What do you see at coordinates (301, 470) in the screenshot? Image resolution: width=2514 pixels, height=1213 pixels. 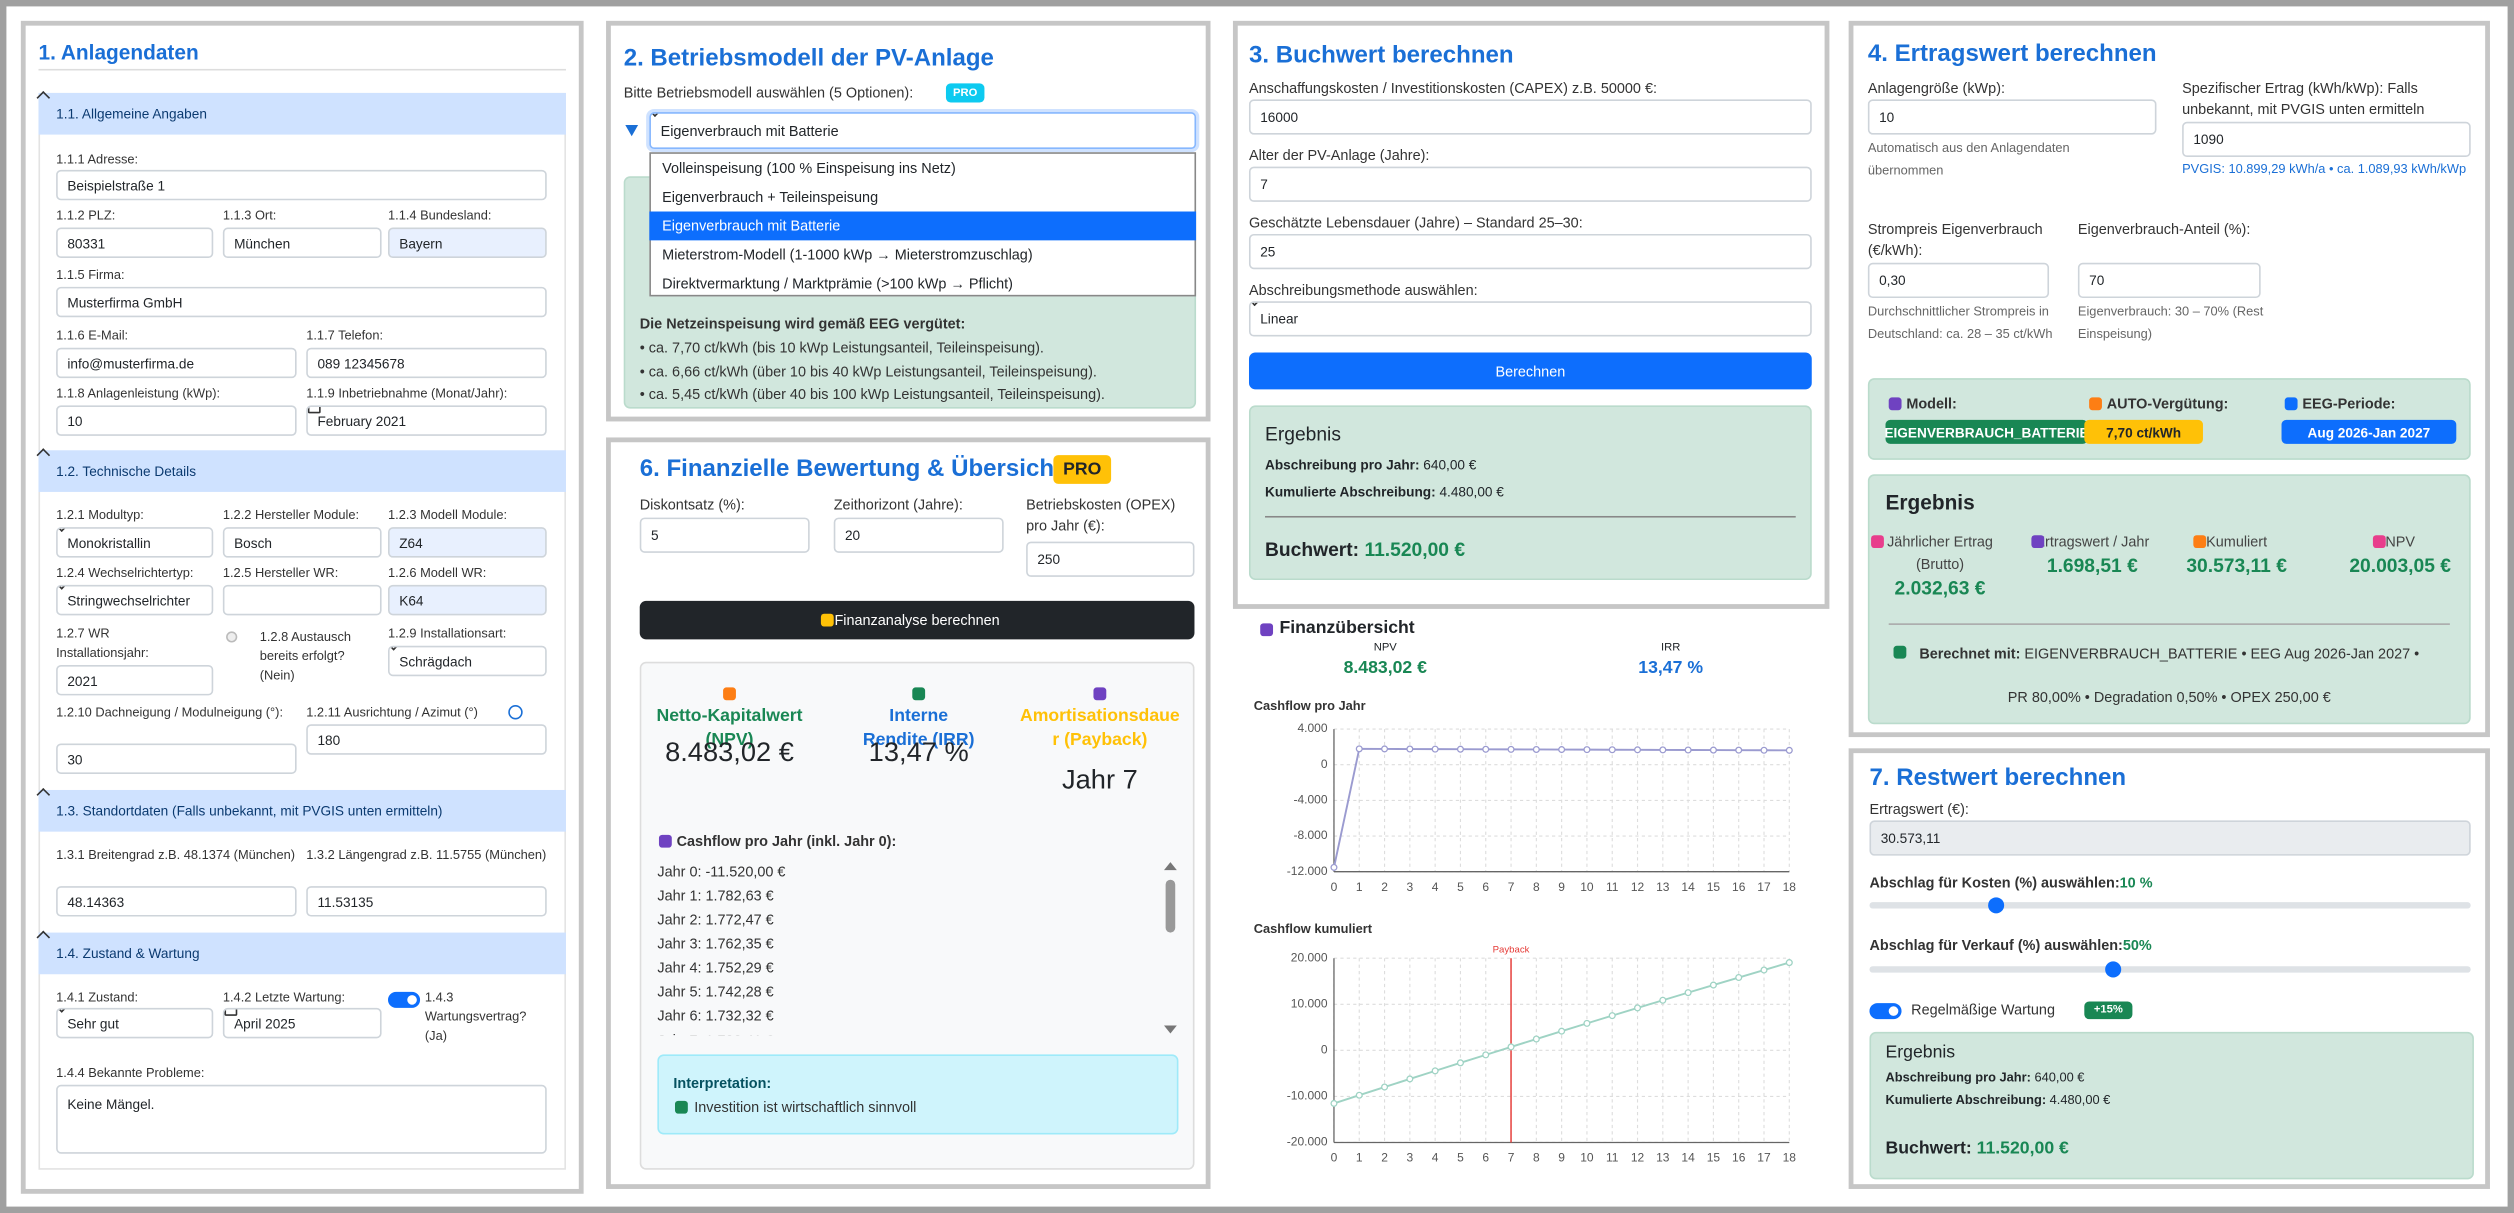 I see `section-header: 1.2. Technische Details` at bounding box center [301, 470].